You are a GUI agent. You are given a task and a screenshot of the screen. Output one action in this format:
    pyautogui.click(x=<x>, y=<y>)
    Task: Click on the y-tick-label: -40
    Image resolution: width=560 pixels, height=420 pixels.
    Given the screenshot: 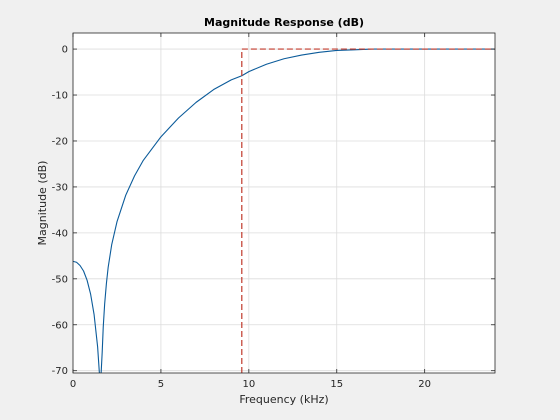 What is the action you would take?
    pyautogui.click(x=60, y=233)
    